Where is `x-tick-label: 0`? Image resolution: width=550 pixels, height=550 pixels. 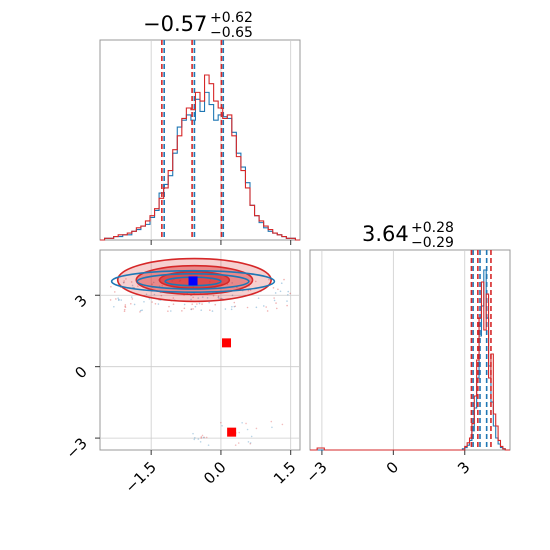 x-tick-label: 0 is located at coordinates (392, 467).